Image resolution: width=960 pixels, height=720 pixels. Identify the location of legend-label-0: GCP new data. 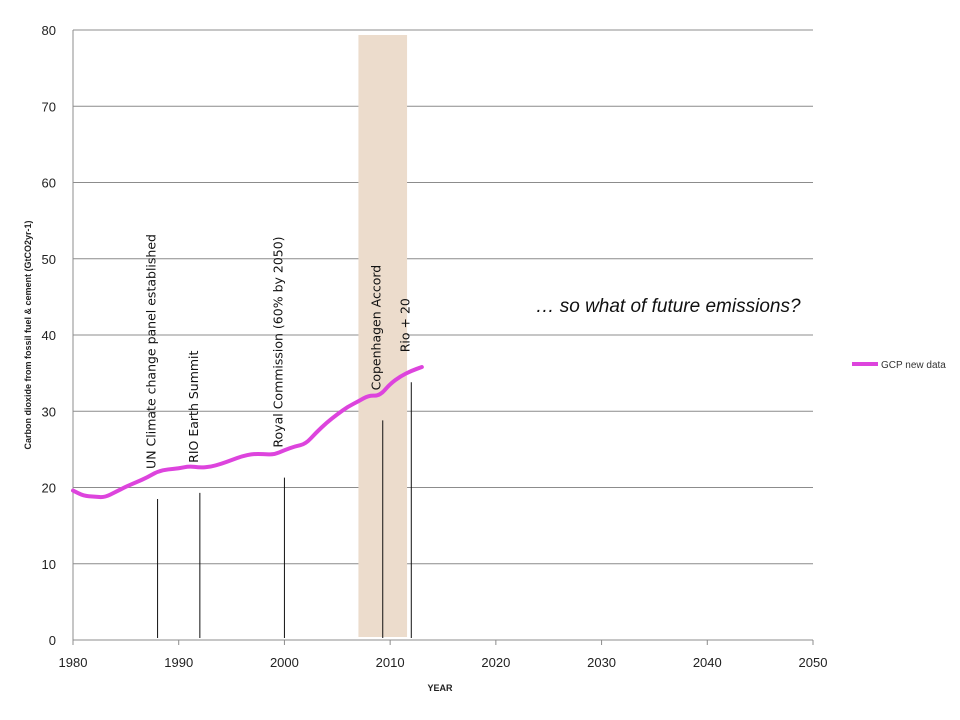
(913, 365).